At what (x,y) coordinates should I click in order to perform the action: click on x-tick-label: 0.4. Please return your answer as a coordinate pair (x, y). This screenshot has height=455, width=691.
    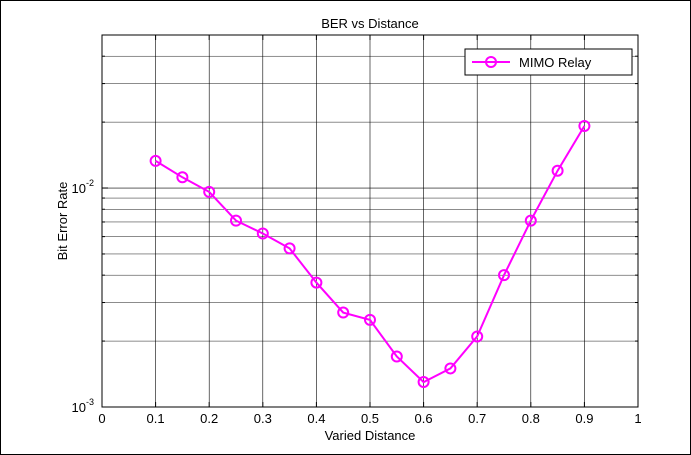
    Looking at the image, I should click on (316, 418).